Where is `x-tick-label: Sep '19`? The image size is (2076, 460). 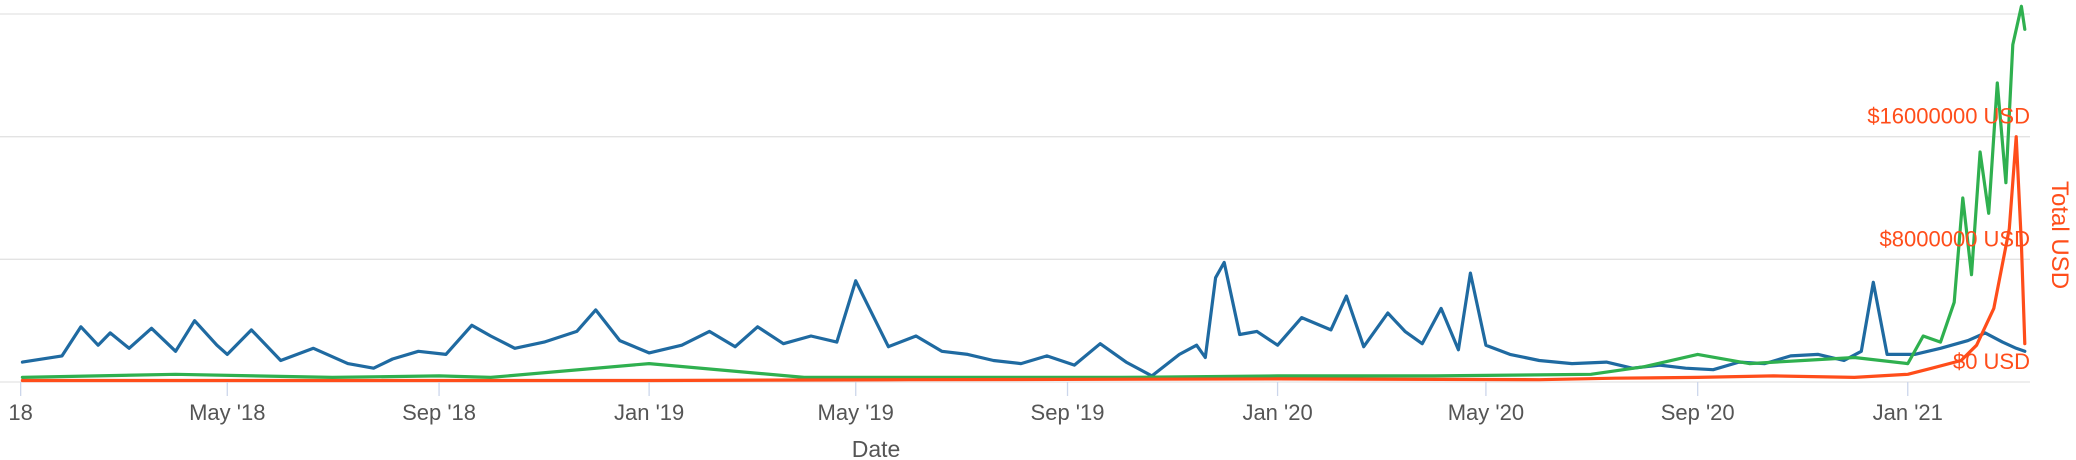 x-tick-label: Sep '19 is located at coordinates (1068, 412).